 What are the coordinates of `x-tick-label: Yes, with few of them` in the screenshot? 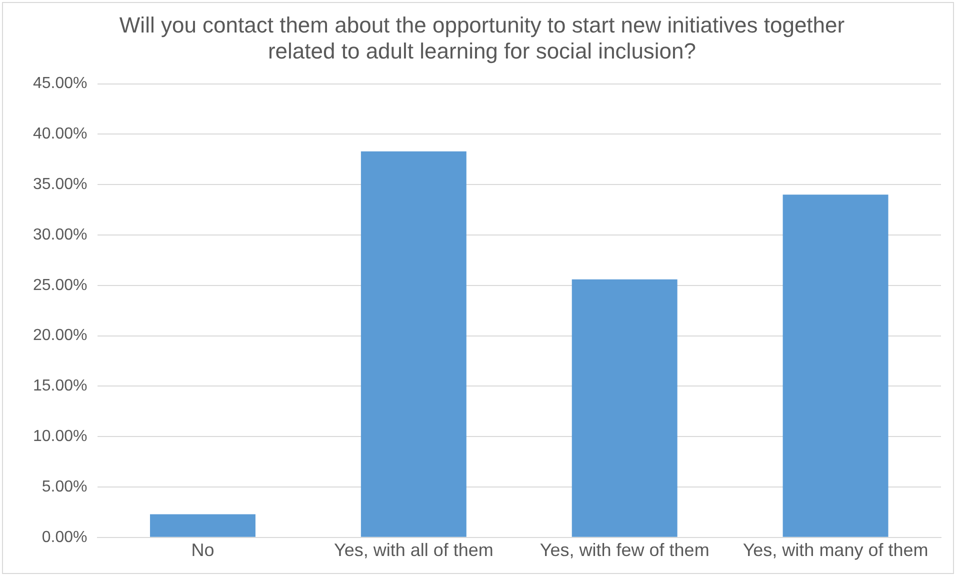 It's located at (625, 550).